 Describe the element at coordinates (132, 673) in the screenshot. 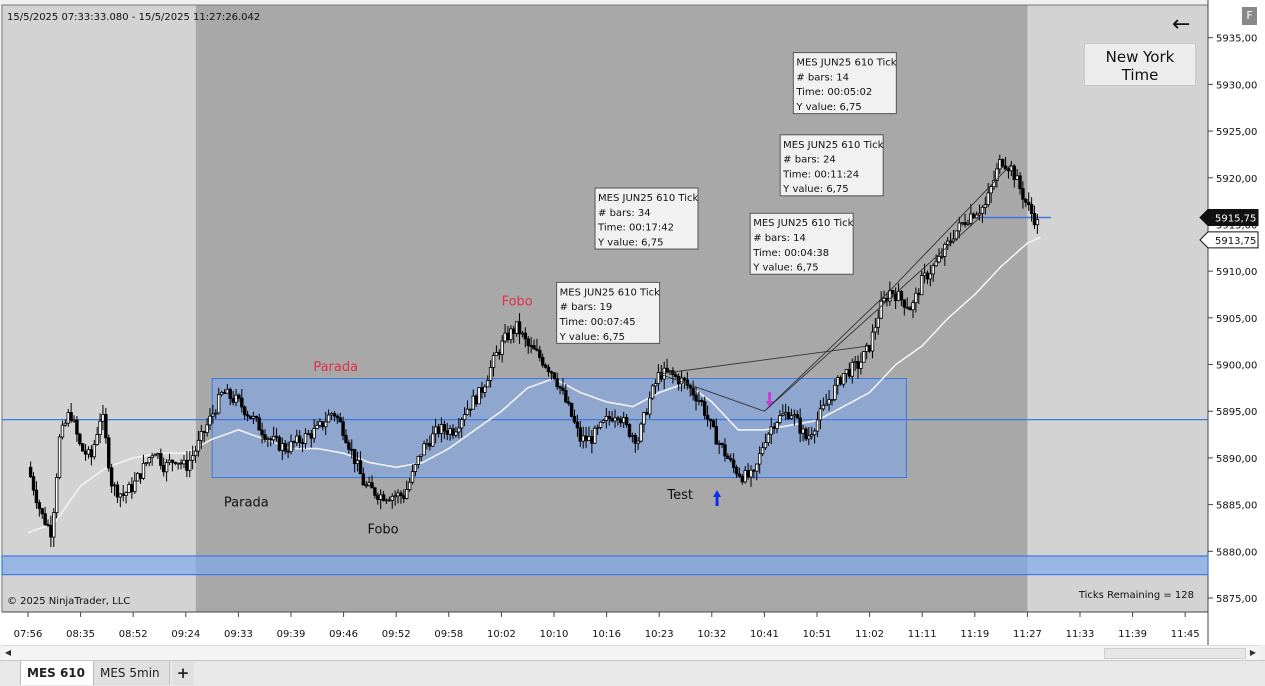

I see `tab-mes-5min: MES 5min` at that location.